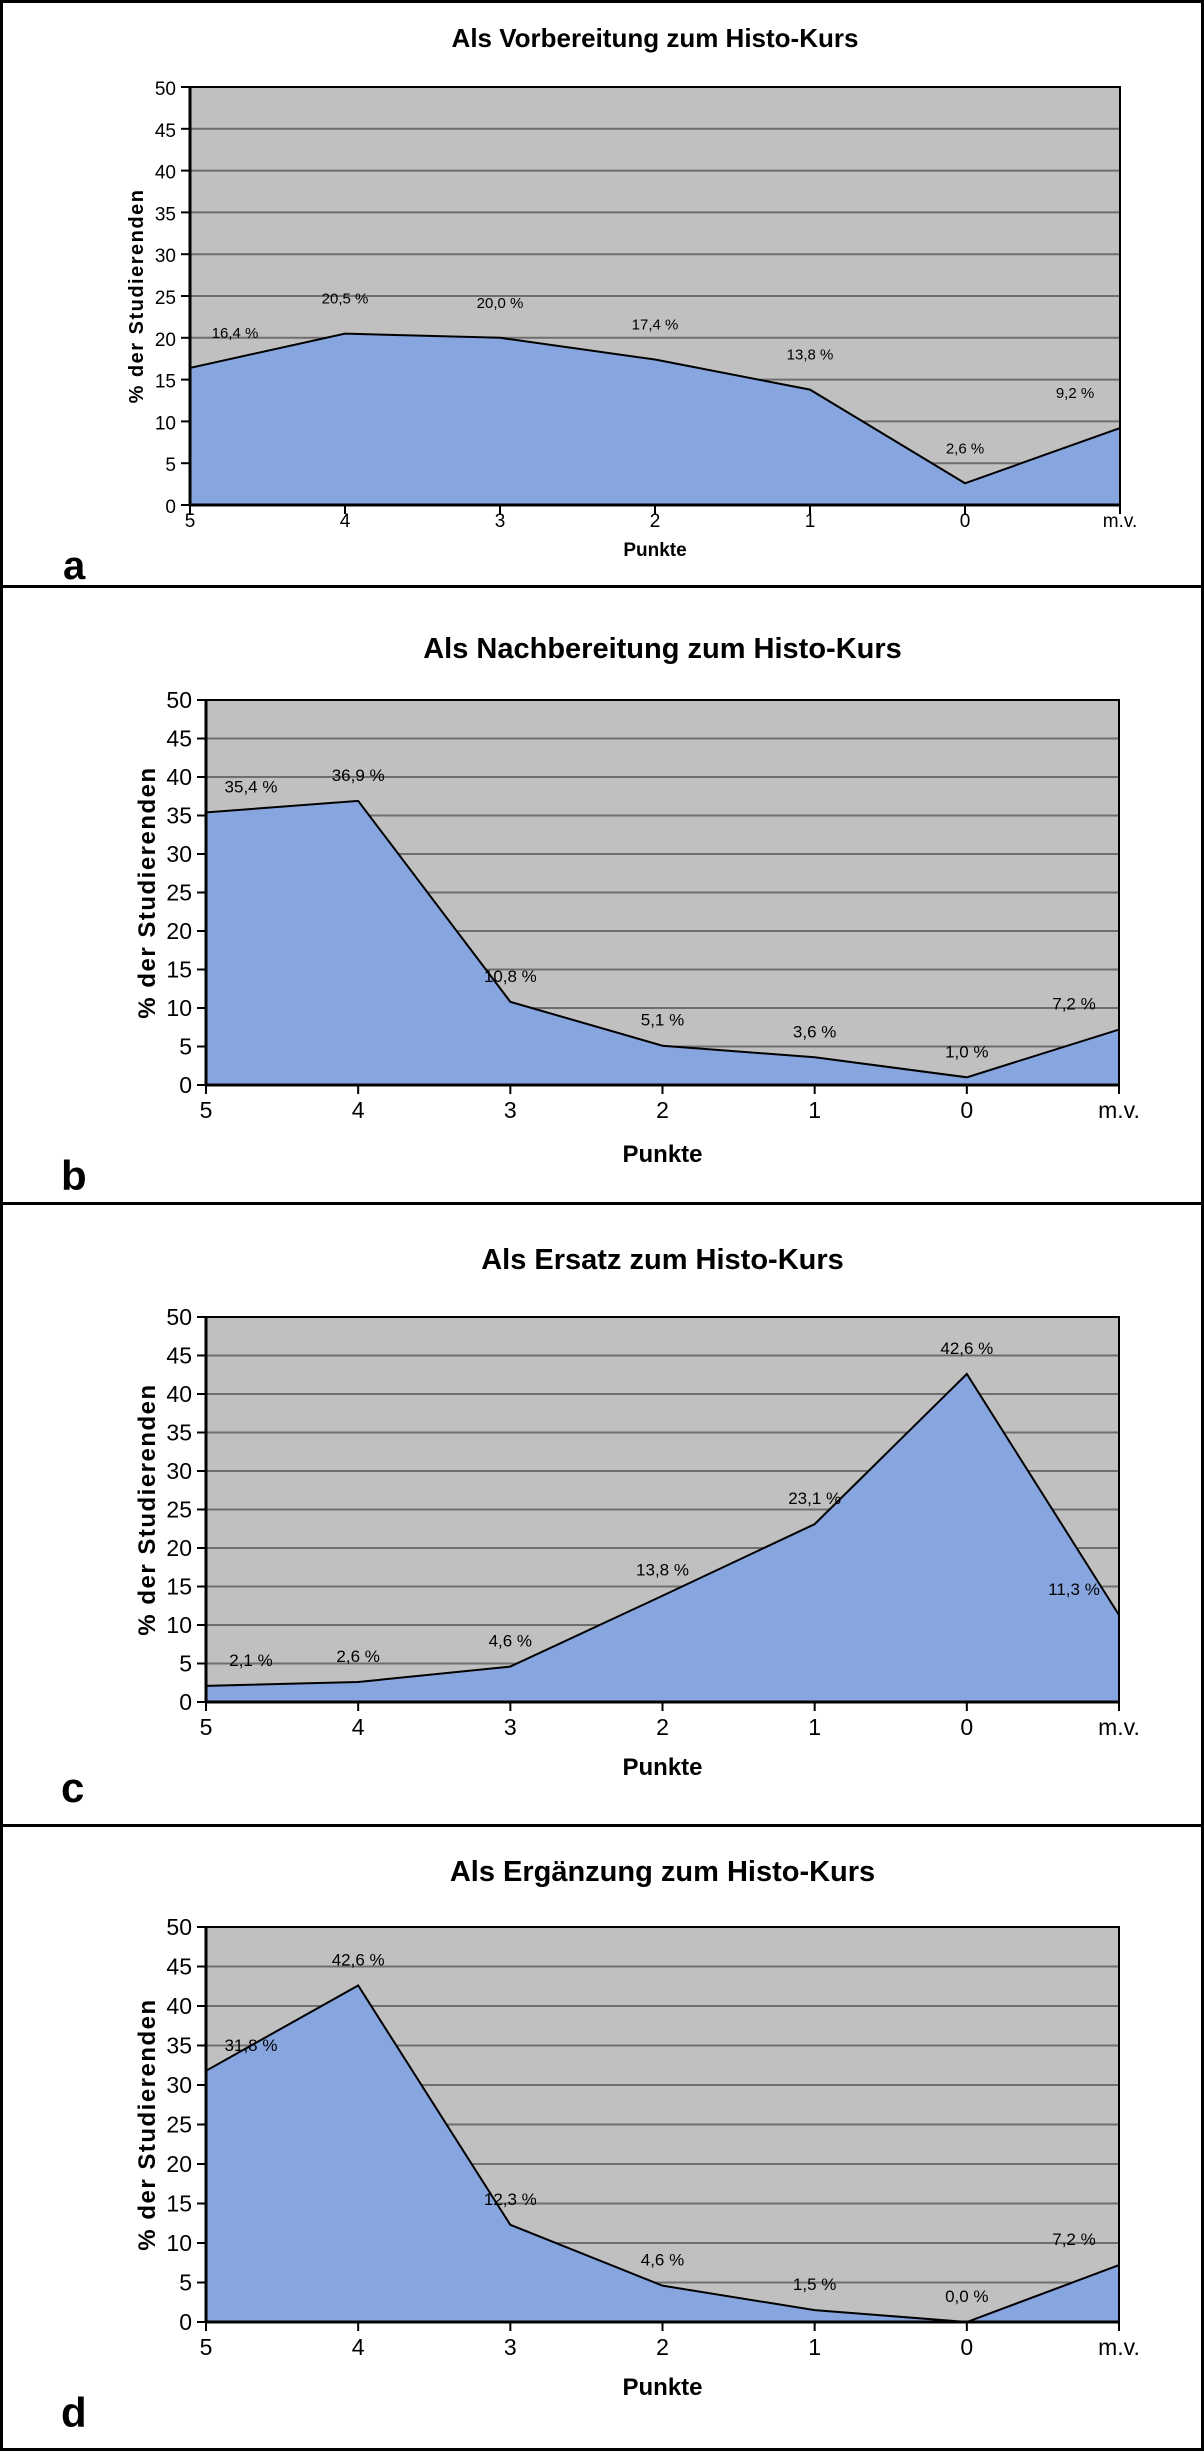 The width and height of the screenshot is (1204, 2451). I want to click on data-label: 7,2 %, so click(1073, 2239).